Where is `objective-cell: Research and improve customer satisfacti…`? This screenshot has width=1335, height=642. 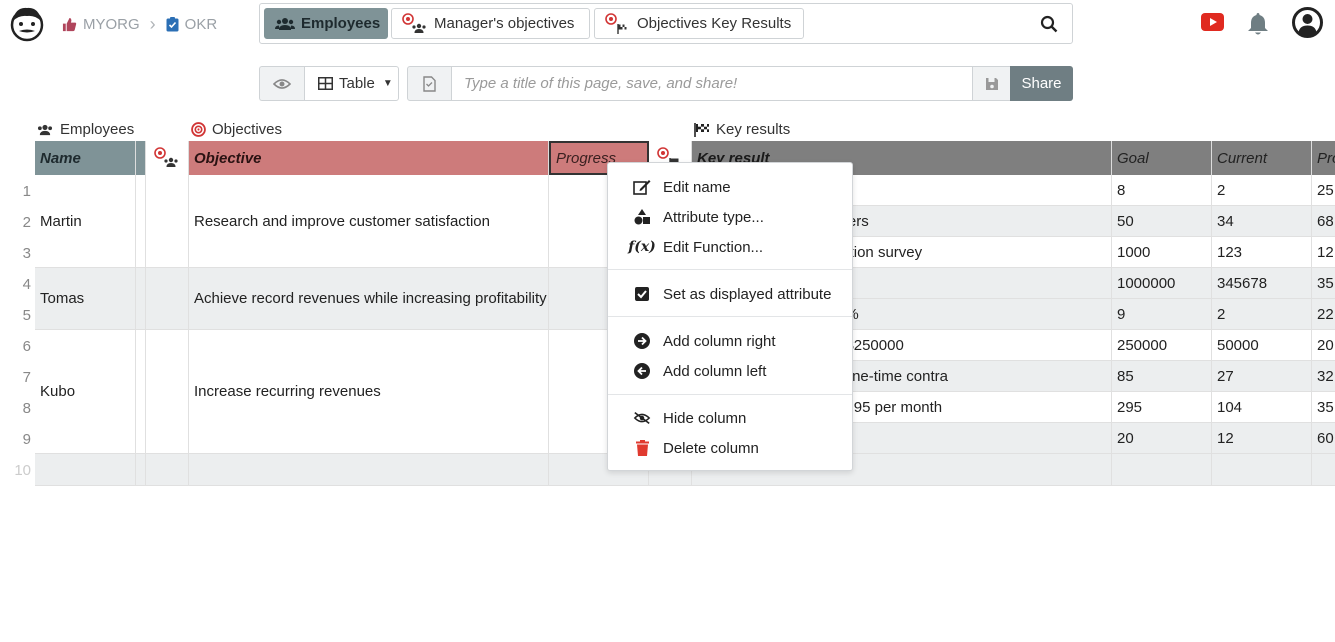
objective-cell: Research and improve customer satisfacti… is located at coordinates (369, 221).